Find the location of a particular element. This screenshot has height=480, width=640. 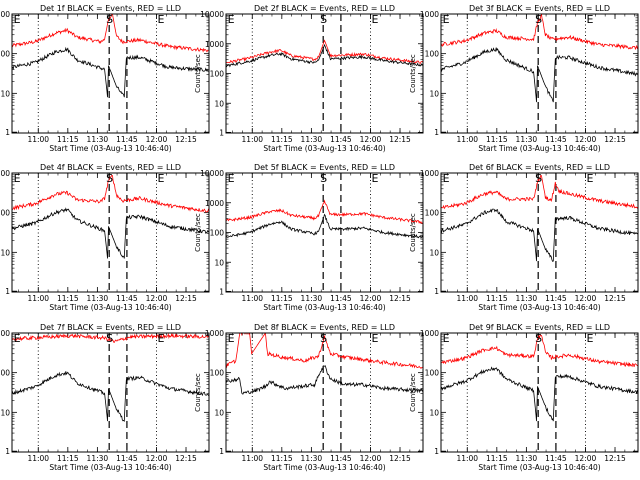

chart-title: Det 7f BLACK = Events, RED = LLD is located at coordinates (110, 327).